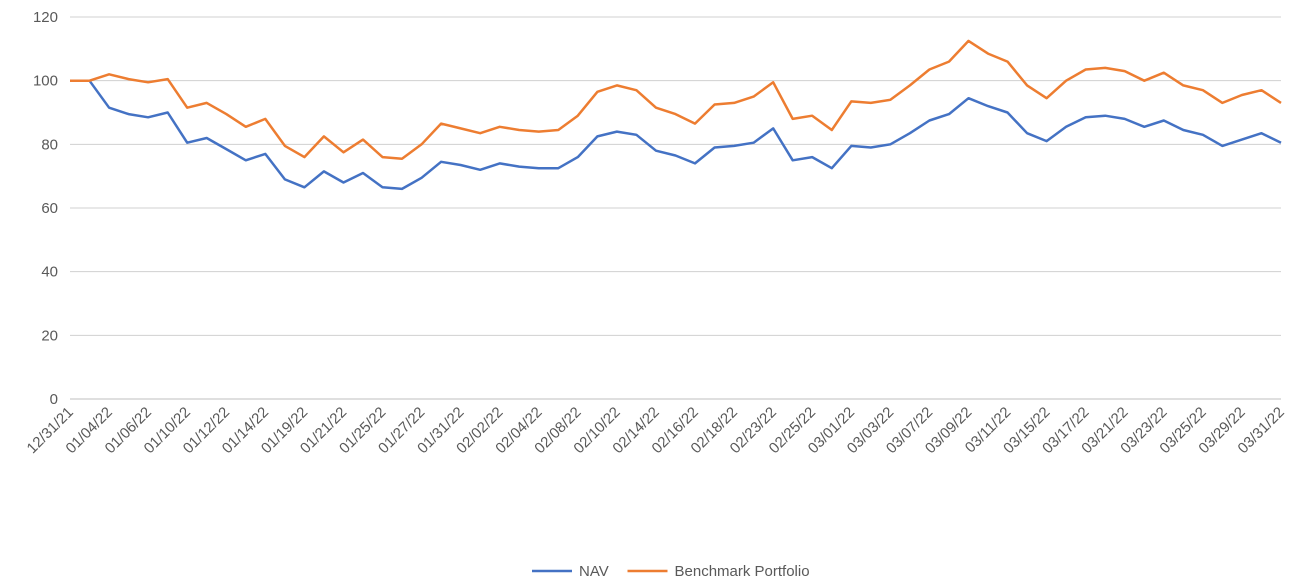 The image size is (1299, 588). I want to click on y-tick-label: 80, so click(49, 144).